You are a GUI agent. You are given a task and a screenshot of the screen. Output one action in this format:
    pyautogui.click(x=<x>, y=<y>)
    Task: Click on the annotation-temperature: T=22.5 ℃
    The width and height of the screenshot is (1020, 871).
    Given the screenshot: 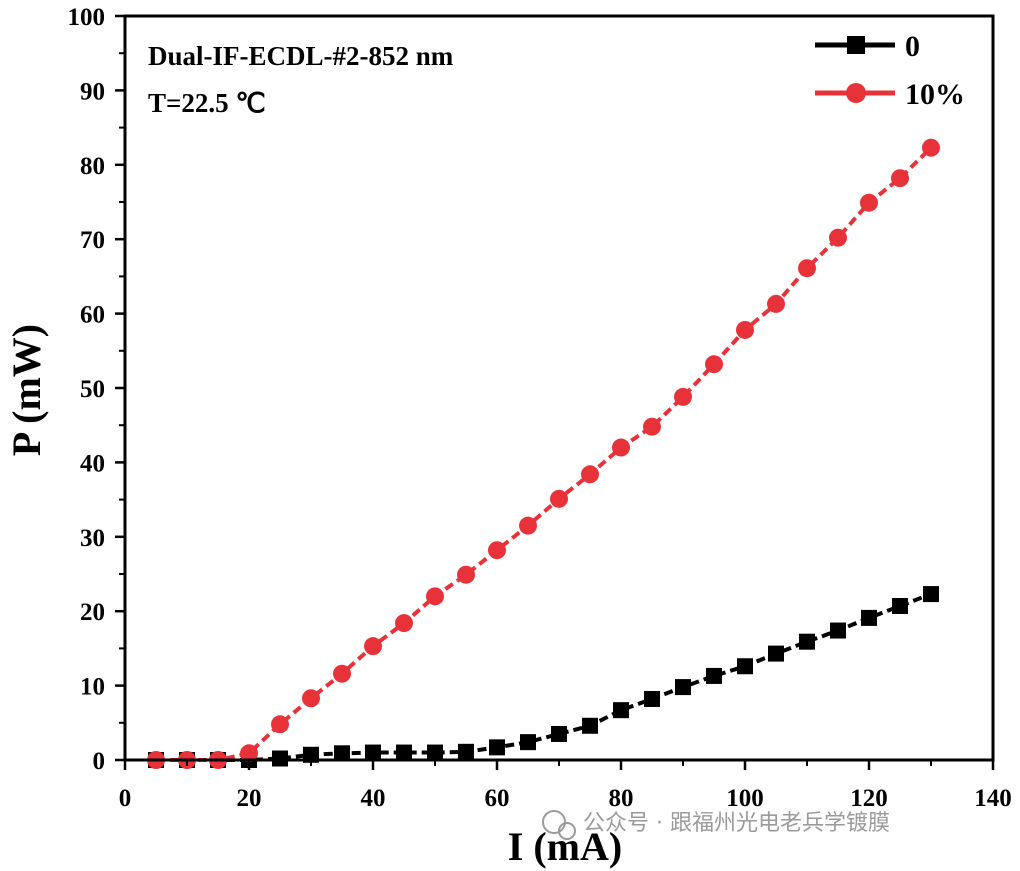 What is the action you would take?
    pyautogui.click(x=207, y=103)
    